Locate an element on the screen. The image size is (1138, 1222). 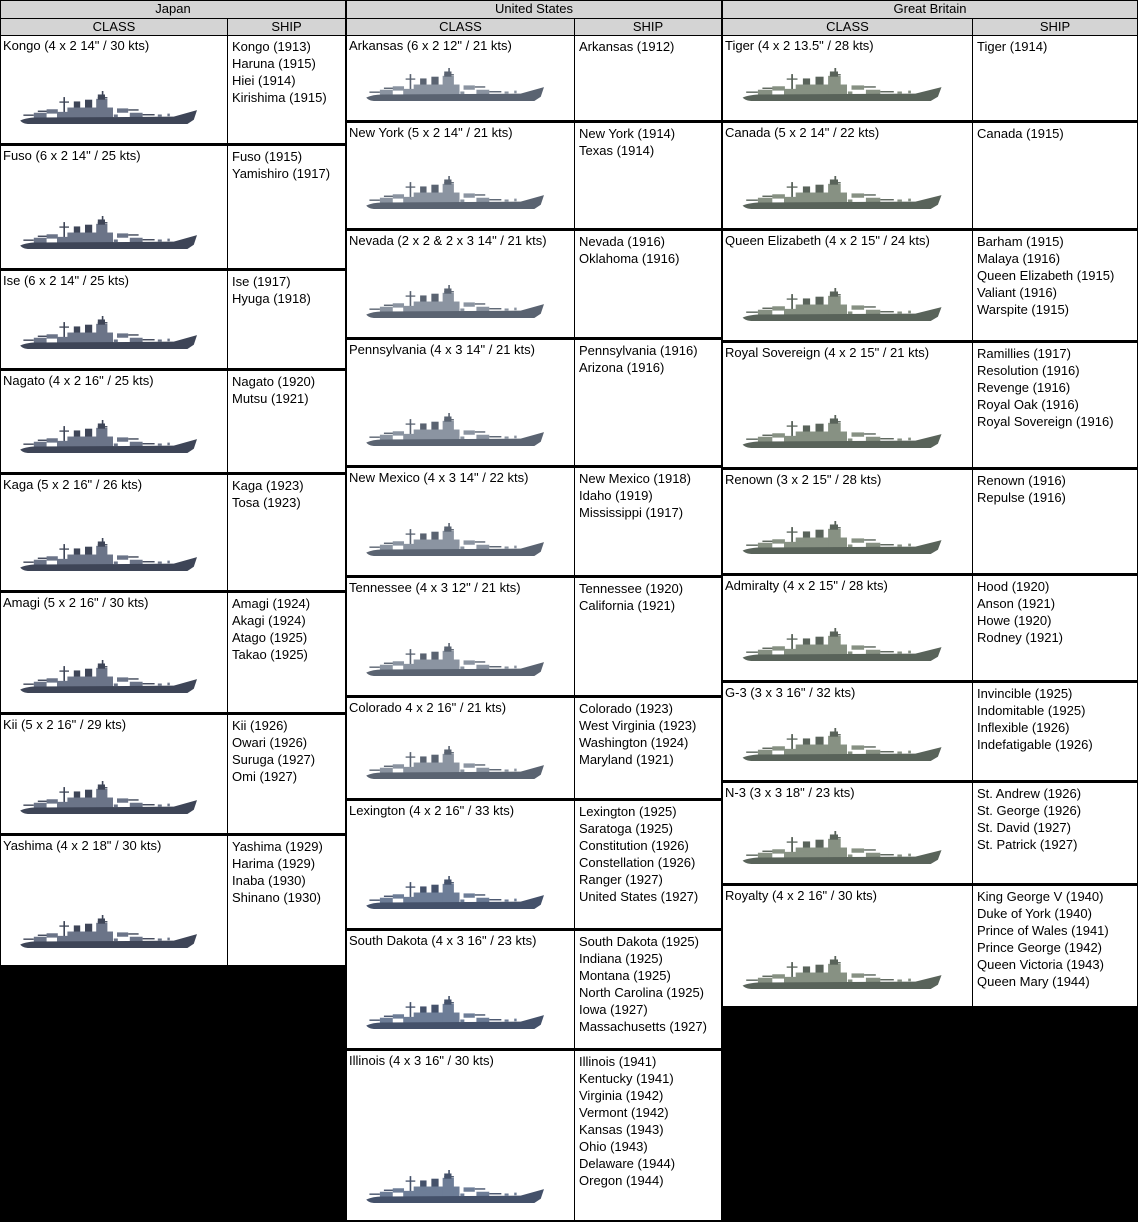
class-label: Lexington (4 x 2 16" / 33 kts) is located at coordinates (432, 810).